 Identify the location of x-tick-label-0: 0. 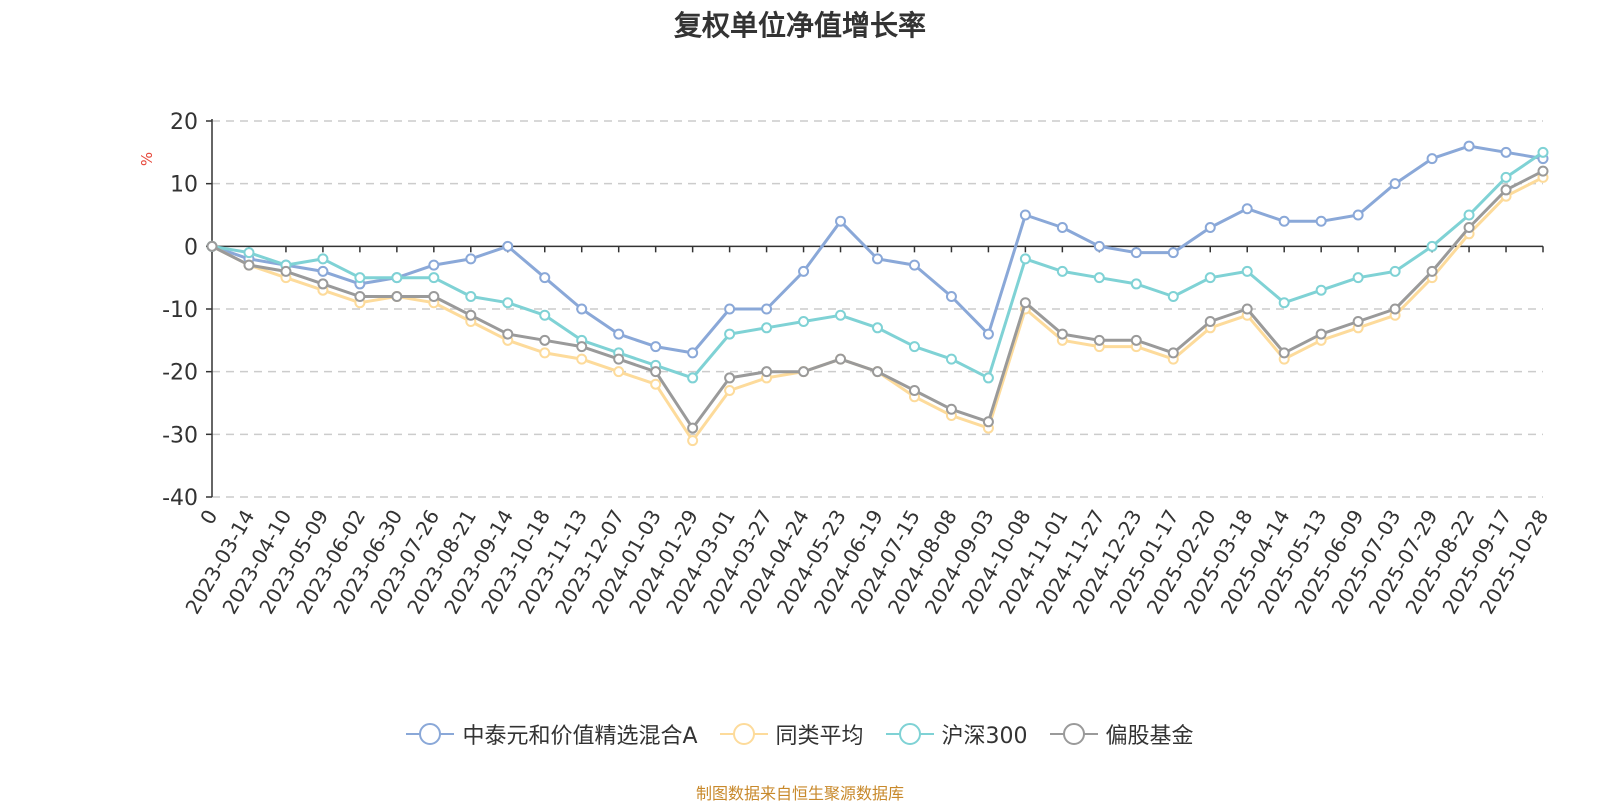
(208, 517).